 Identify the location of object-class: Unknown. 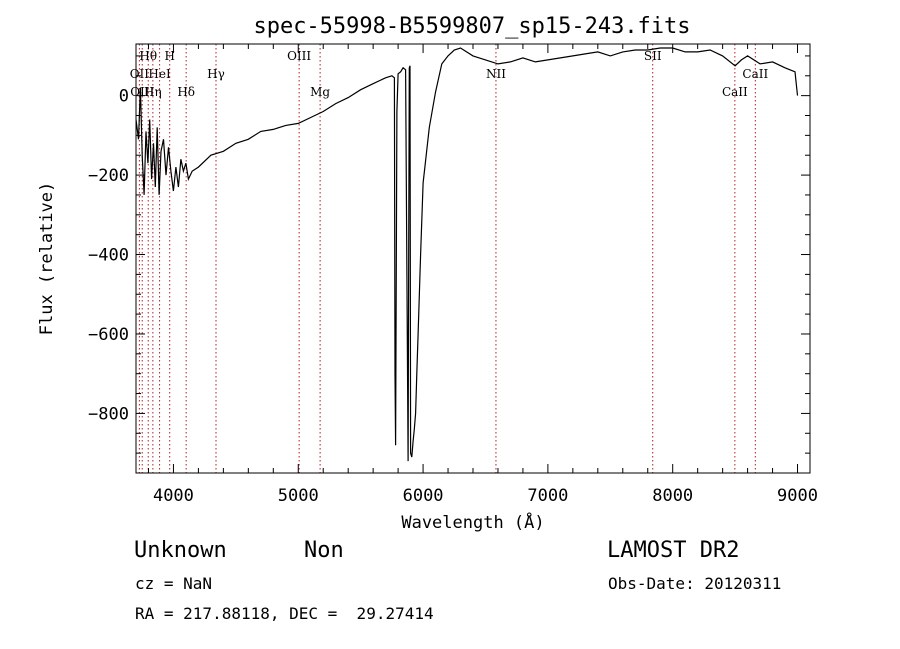
(180, 550).